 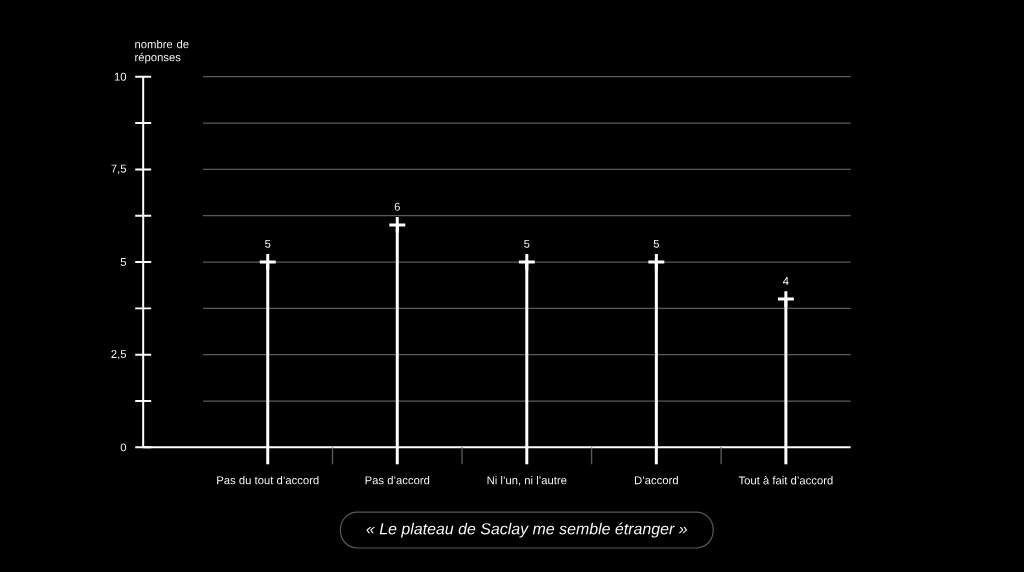 What do you see at coordinates (785, 480) in the screenshot?
I see `x-tick-label: Tout à fait d’accord` at bounding box center [785, 480].